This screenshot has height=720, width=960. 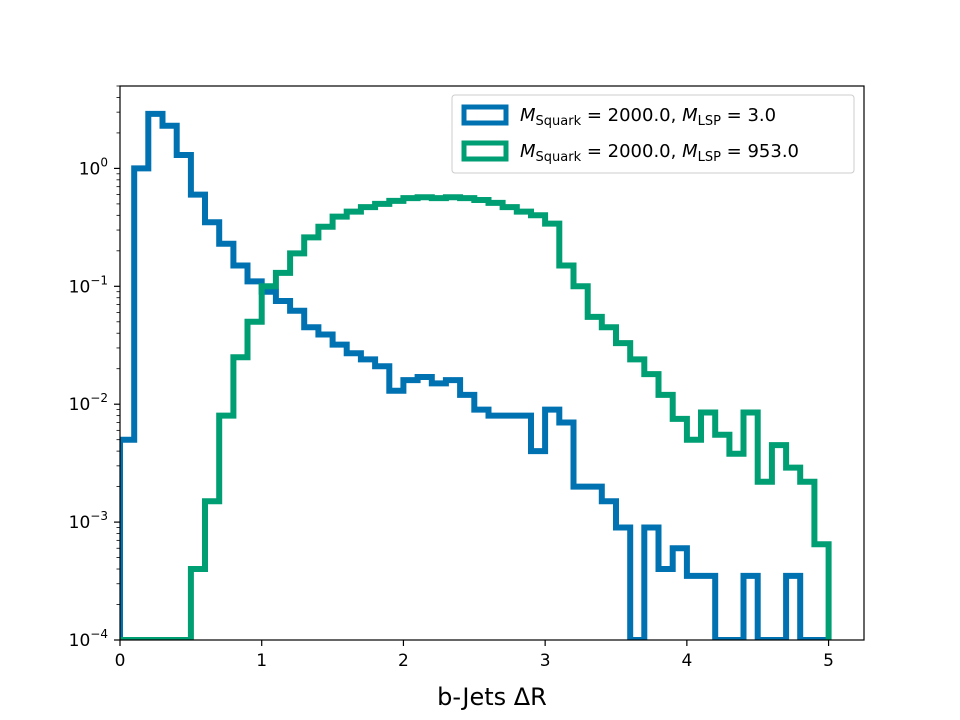 I want to click on x-tick-label: 5, so click(x=828, y=661).